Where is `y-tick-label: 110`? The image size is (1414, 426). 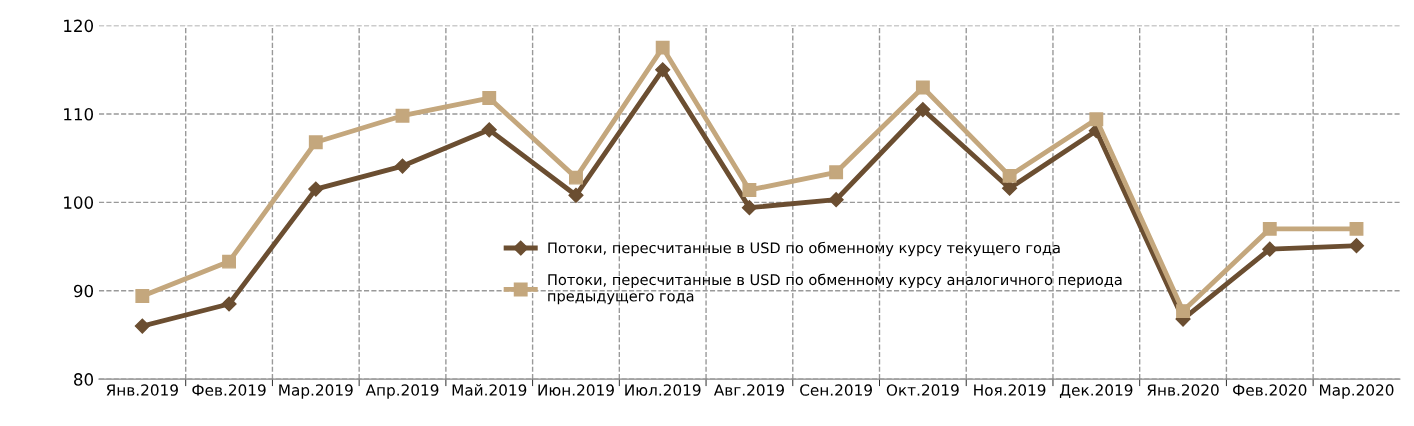 y-tick-label: 110 is located at coordinates (79, 114).